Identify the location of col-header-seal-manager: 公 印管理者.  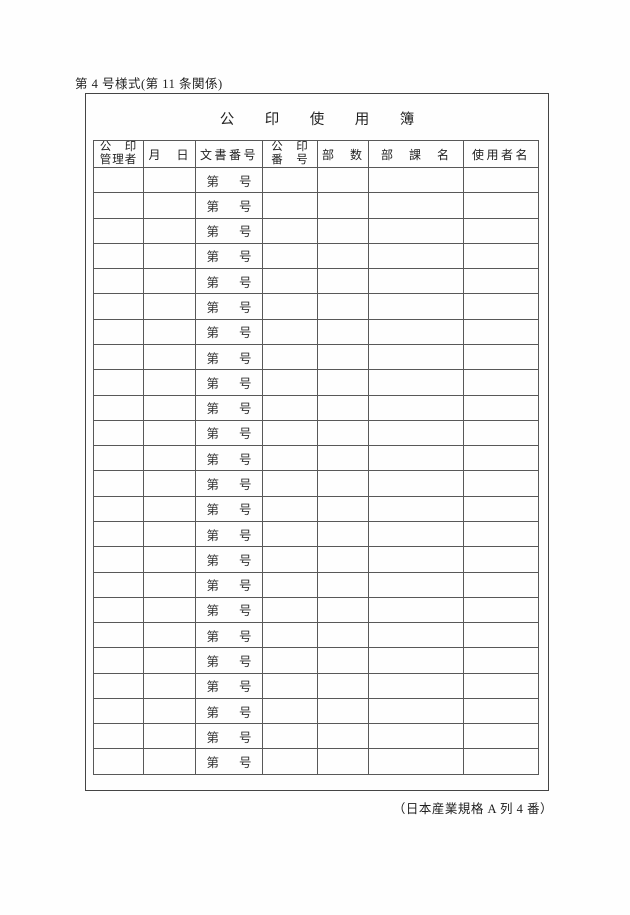
(118, 154).